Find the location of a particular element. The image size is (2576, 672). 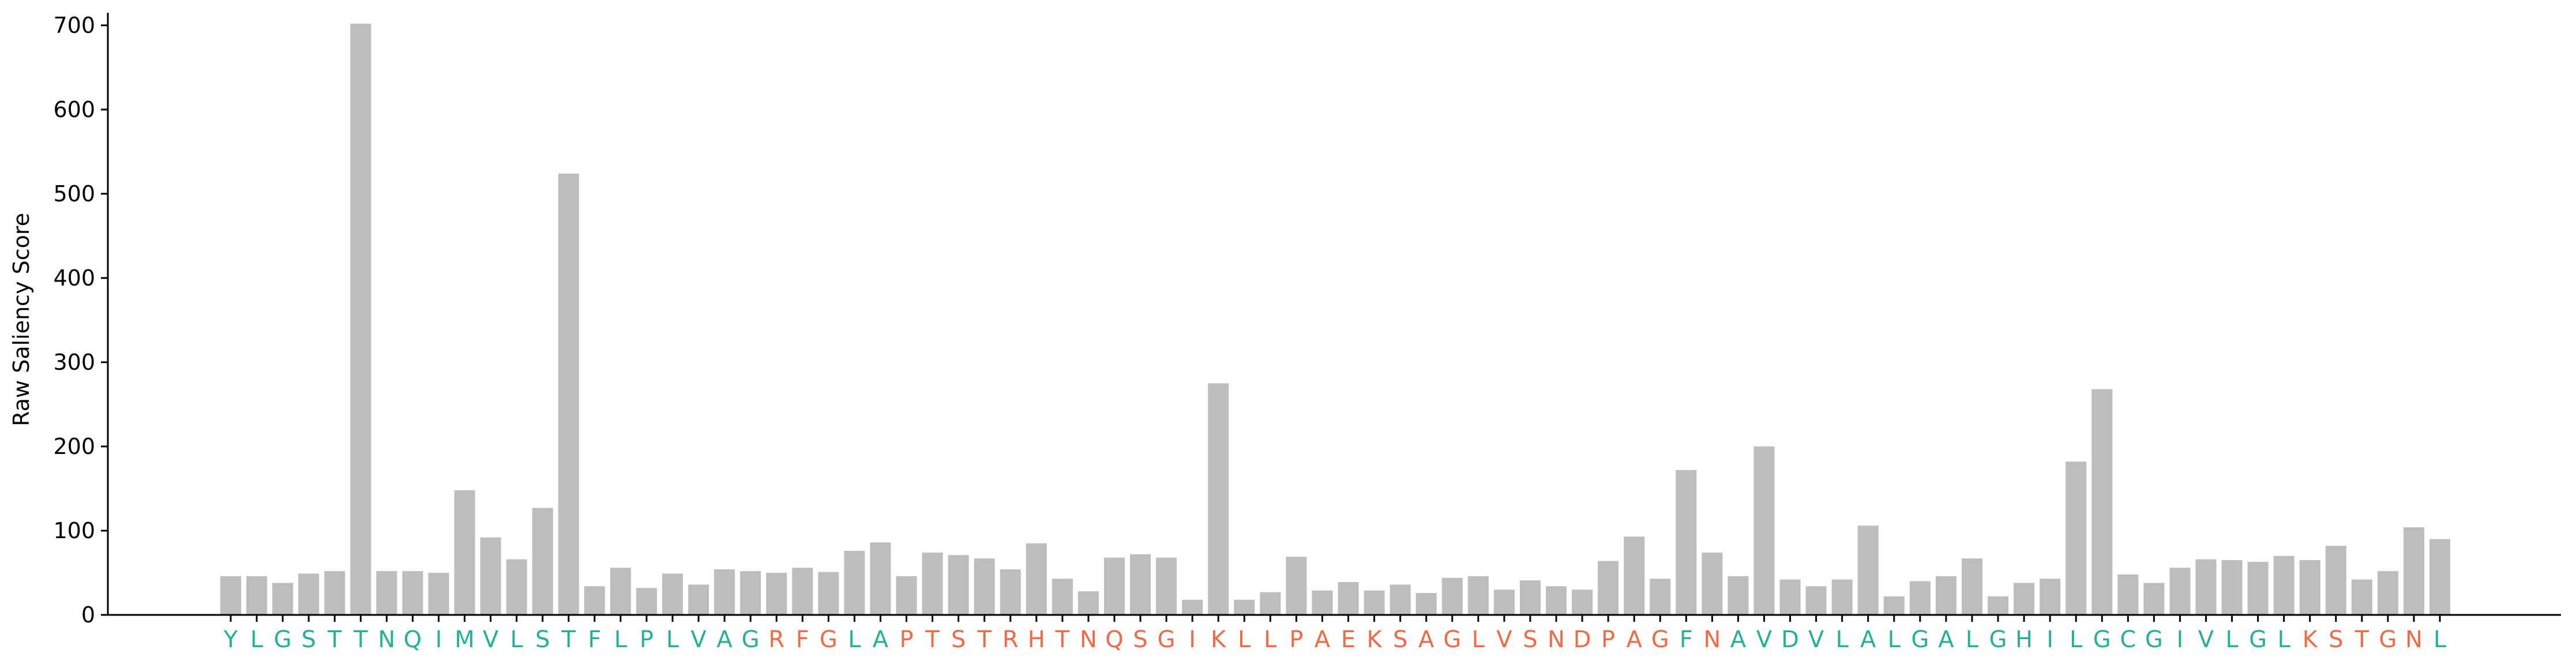

x-tick-label: Q is located at coordinates (413, 639).